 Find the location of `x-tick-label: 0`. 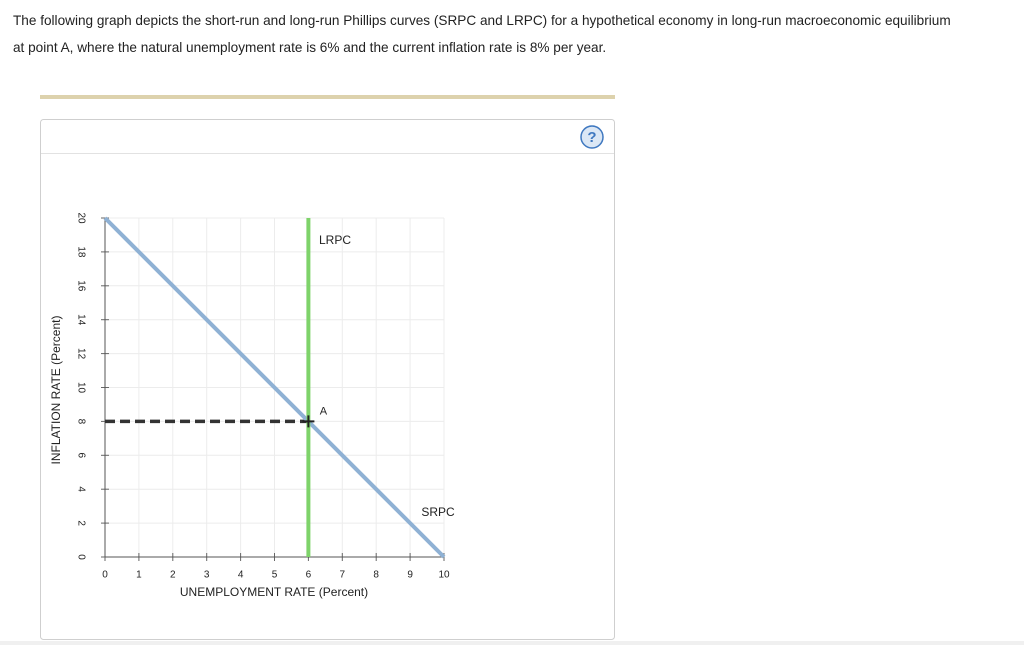

x-tick-label: 0 is located at coordinates (105, 575).